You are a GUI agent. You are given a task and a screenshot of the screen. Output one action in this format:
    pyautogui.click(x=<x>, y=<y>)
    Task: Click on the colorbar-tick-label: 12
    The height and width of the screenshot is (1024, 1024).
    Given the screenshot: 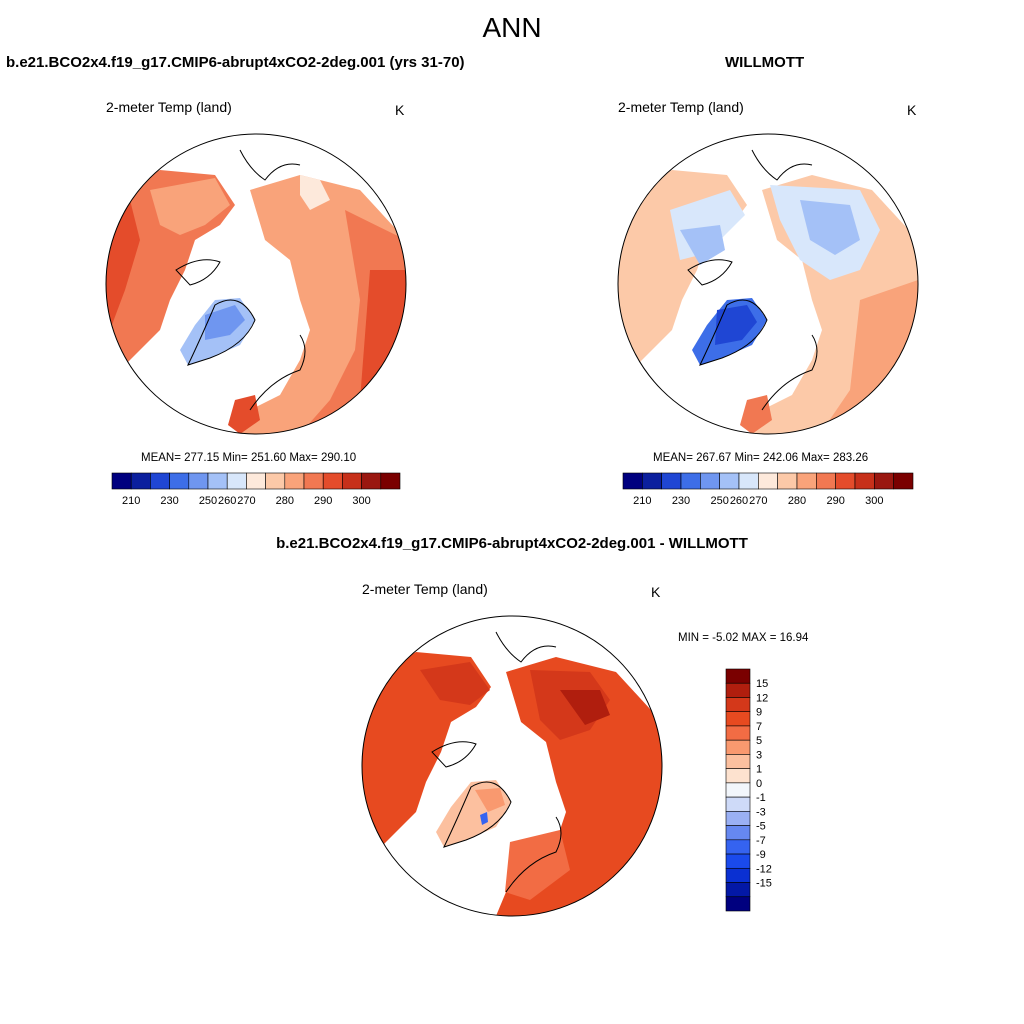 What is the action you would take?
    pyautogui.click(x=762, y=698)
    